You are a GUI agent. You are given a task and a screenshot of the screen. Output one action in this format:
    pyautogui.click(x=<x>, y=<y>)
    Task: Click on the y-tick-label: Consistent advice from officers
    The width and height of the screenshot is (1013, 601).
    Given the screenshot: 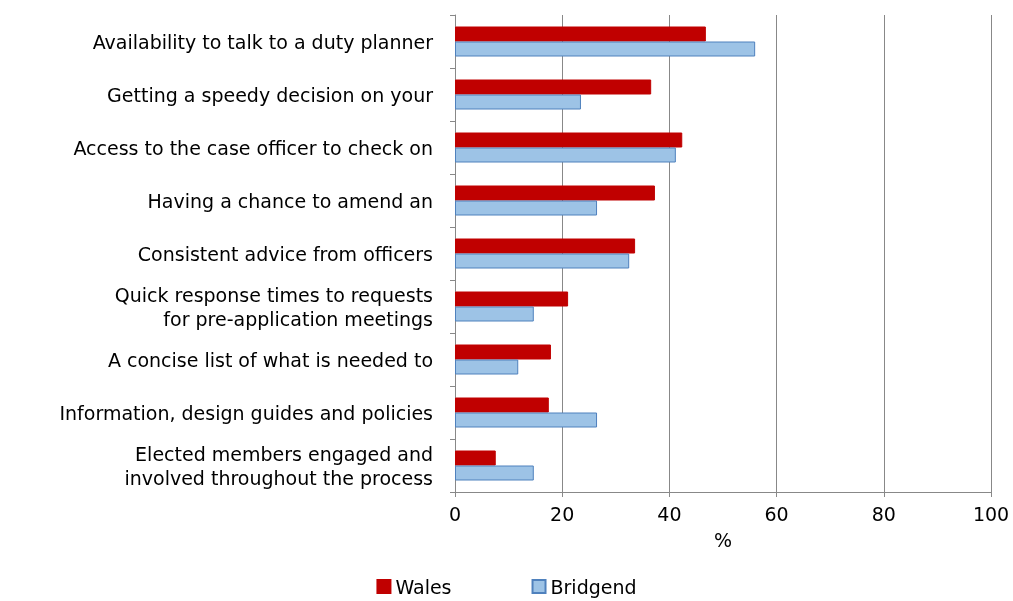 What is the action you would take?
    pyautogui.click(x=285, y=253)
    